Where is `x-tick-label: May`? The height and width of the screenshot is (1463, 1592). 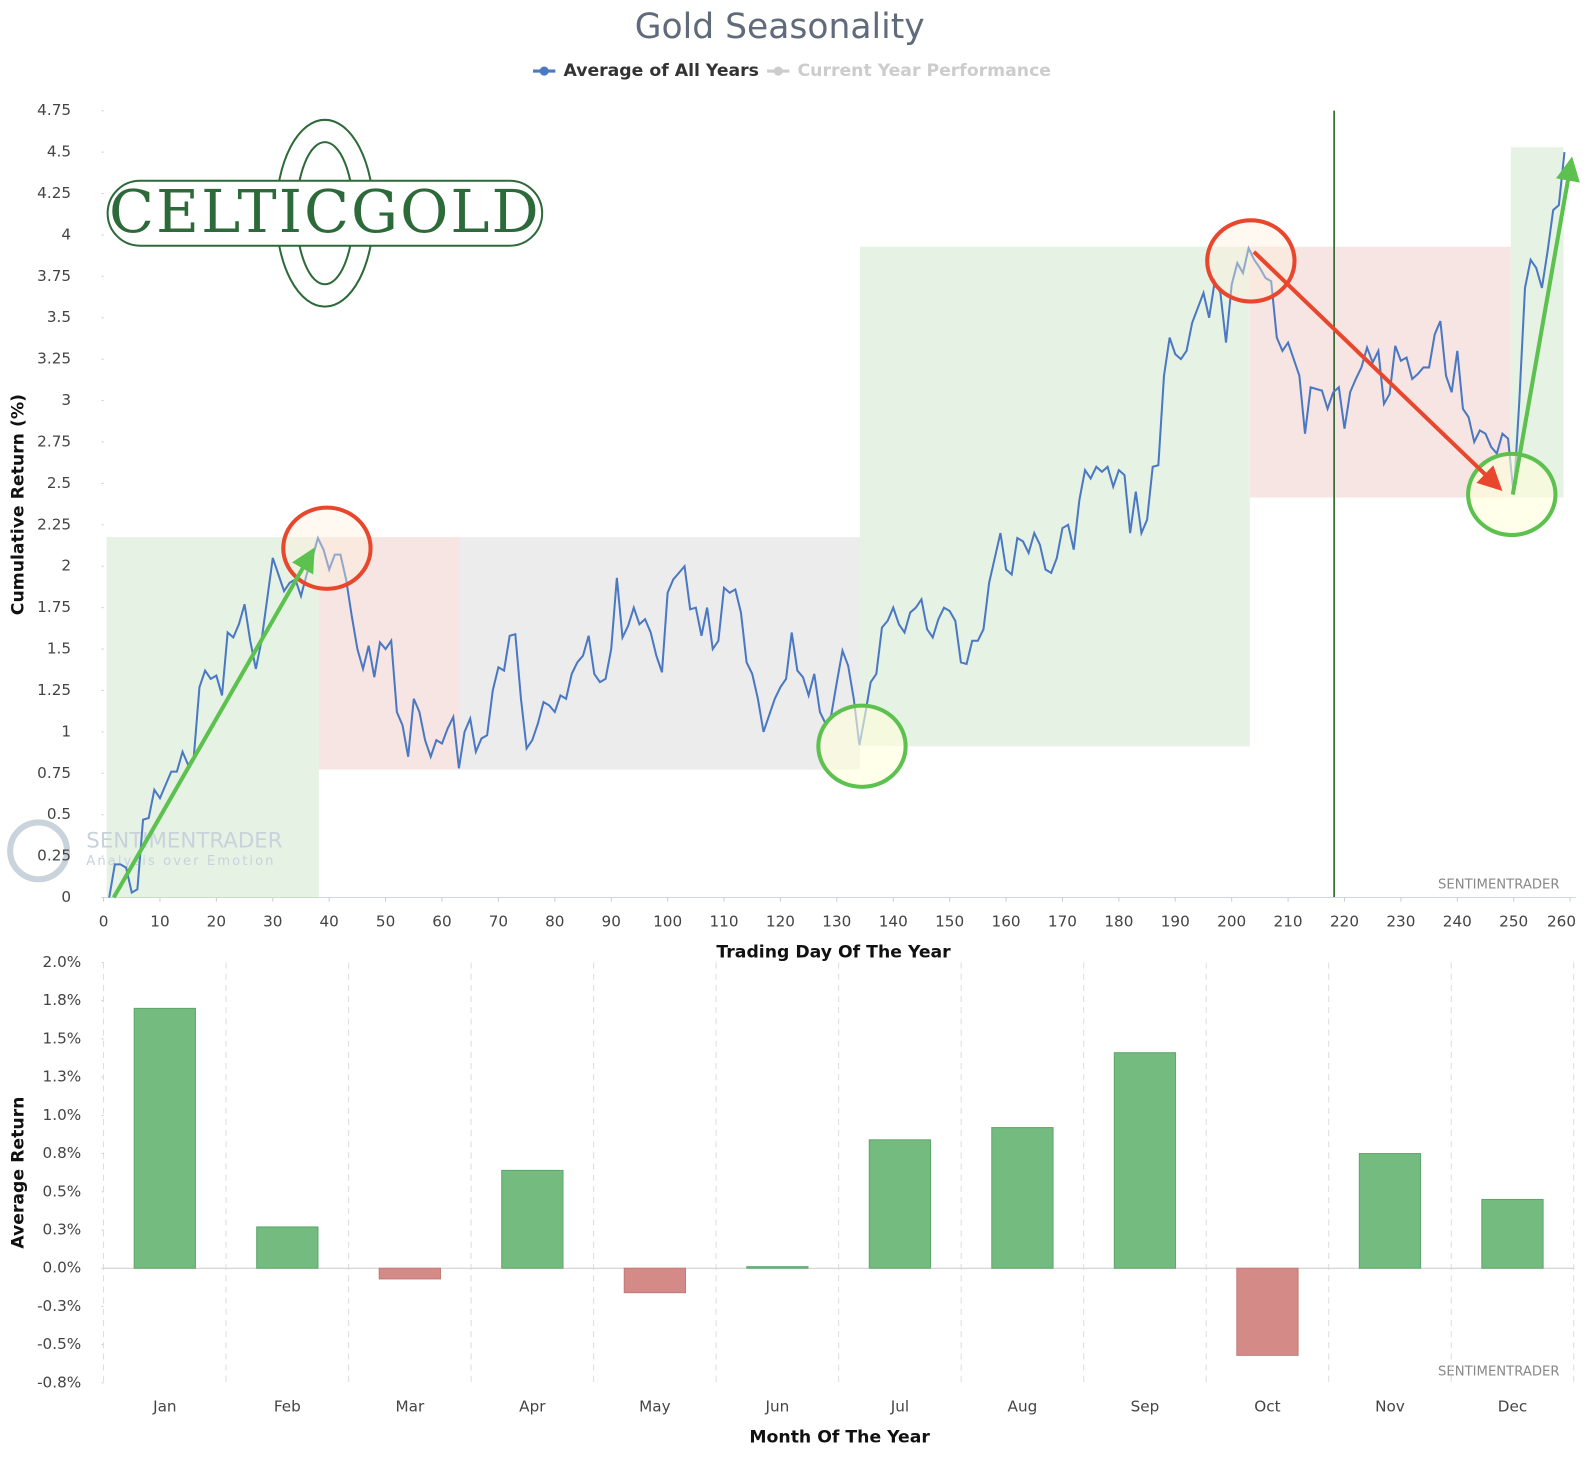 x-tick-label: May is located at coordinates (654, 1407).